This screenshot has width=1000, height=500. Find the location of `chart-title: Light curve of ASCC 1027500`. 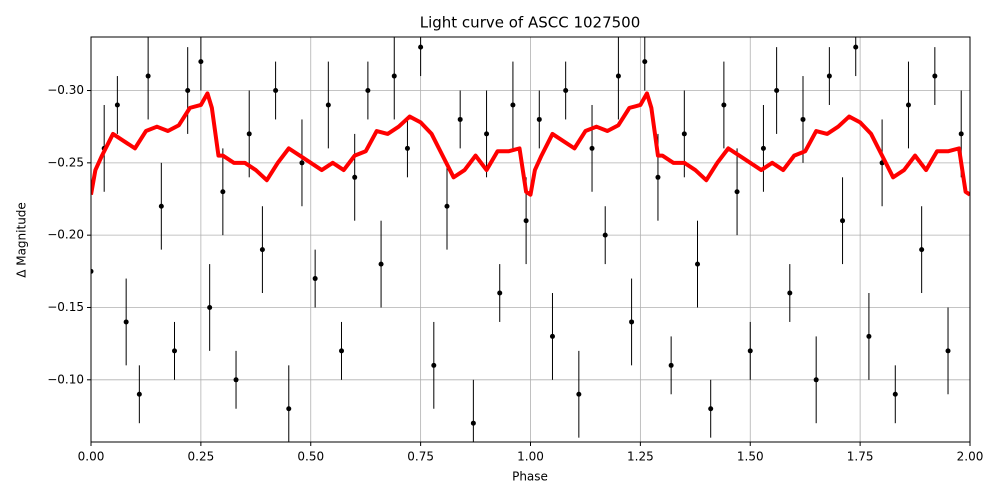

chart-title: Light curve of ASCC 1027500 is located at coordinates (530, 23).